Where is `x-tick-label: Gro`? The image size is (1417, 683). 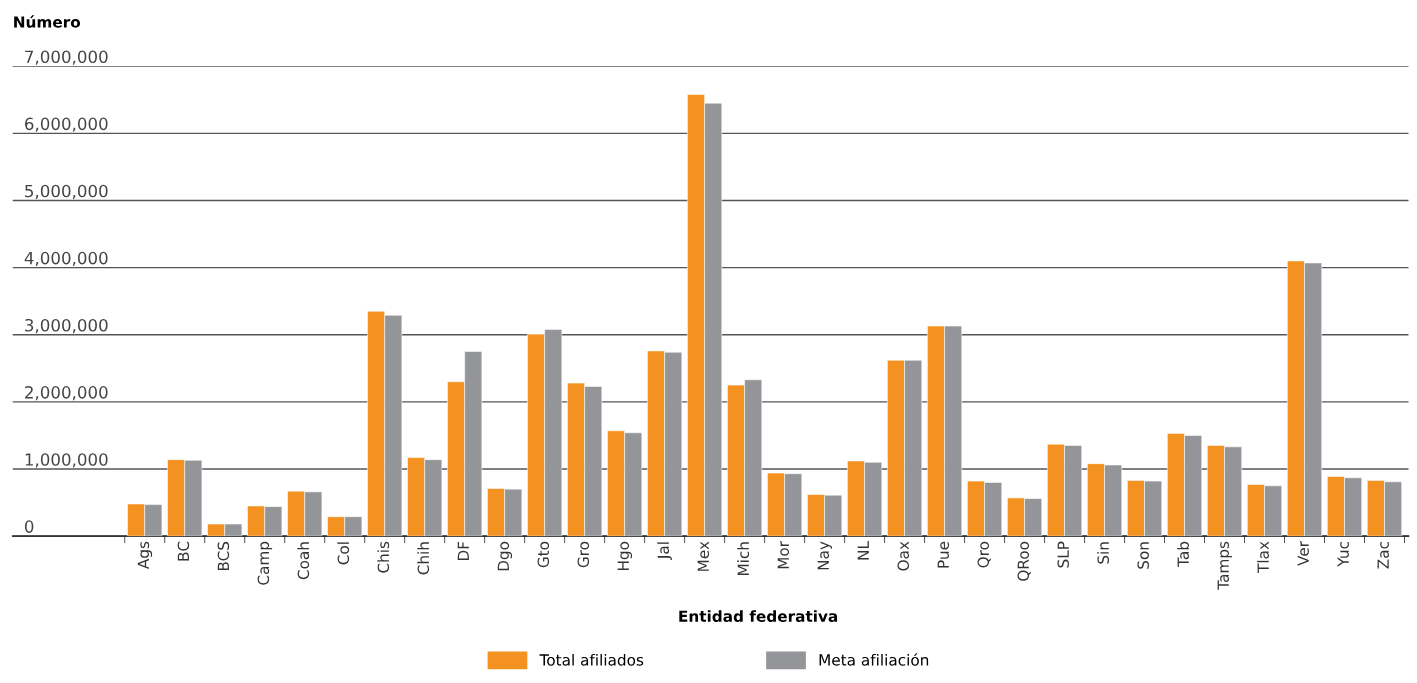
x-tick-label: Gro is located at coordinates (583, 554).